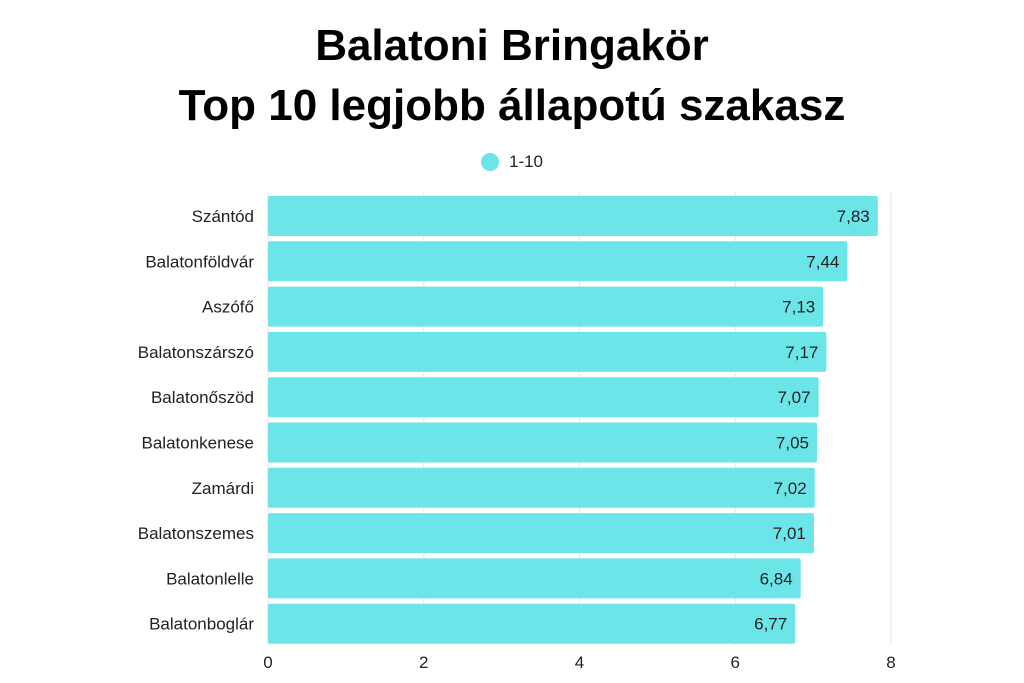  I want to click on legend: 1-10, so click(512, 162).